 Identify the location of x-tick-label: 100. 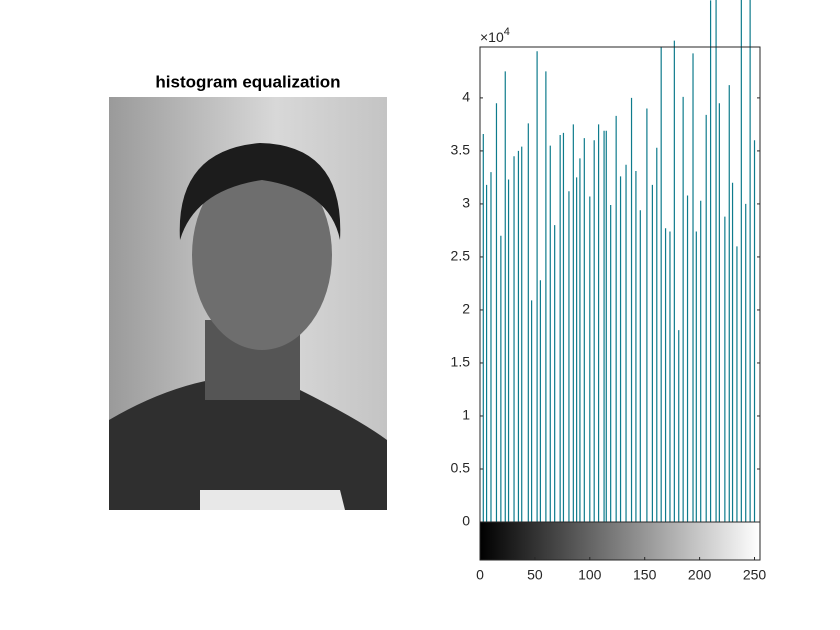
(590, 575).